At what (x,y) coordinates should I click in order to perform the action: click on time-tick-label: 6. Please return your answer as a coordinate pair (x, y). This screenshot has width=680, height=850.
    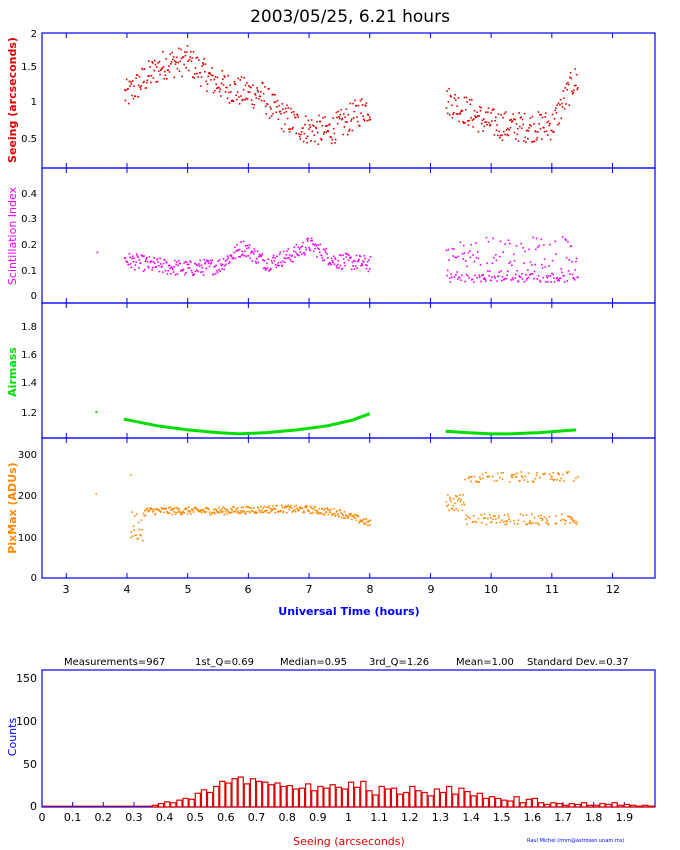
    Looking at the image, I should click on (248, 589).